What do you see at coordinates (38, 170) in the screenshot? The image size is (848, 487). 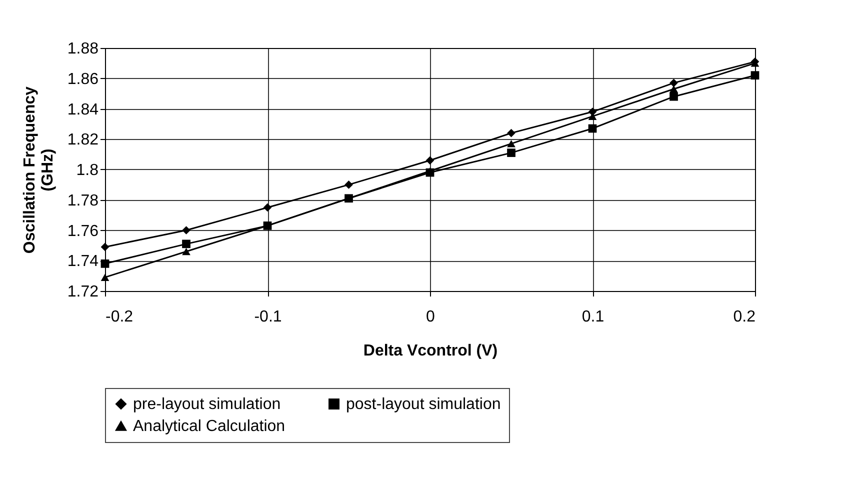 I see `y-axis-title: Oscillation Frequency (GHz)` at bounding box center [38, 170].